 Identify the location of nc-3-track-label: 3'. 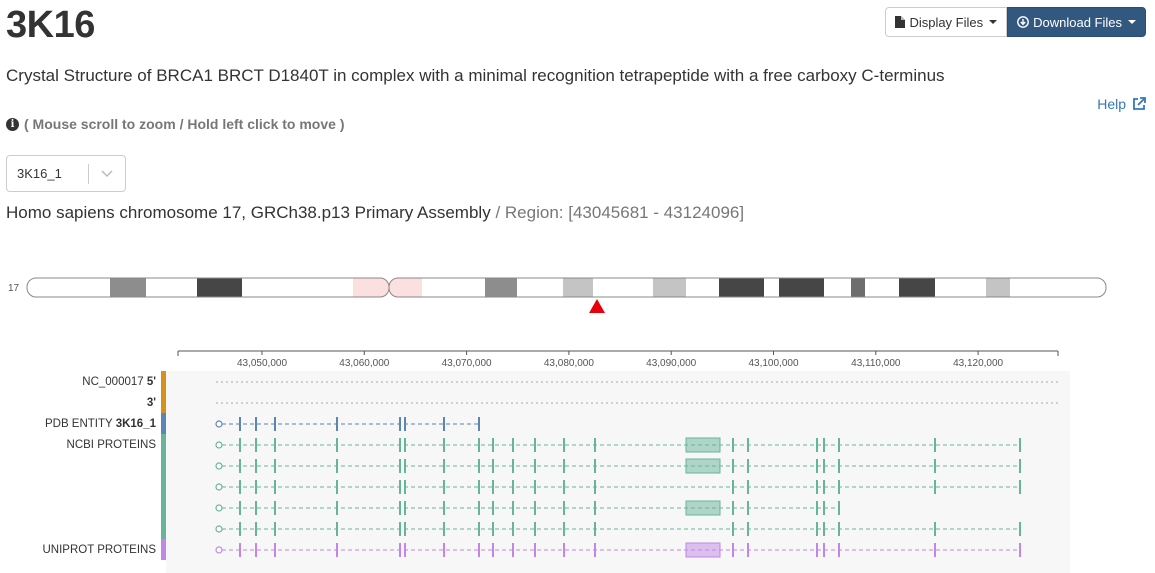
(151, 403).